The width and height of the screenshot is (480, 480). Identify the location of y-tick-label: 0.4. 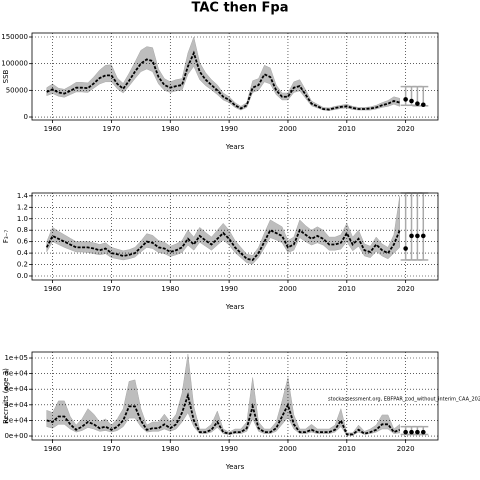
(23, 253).